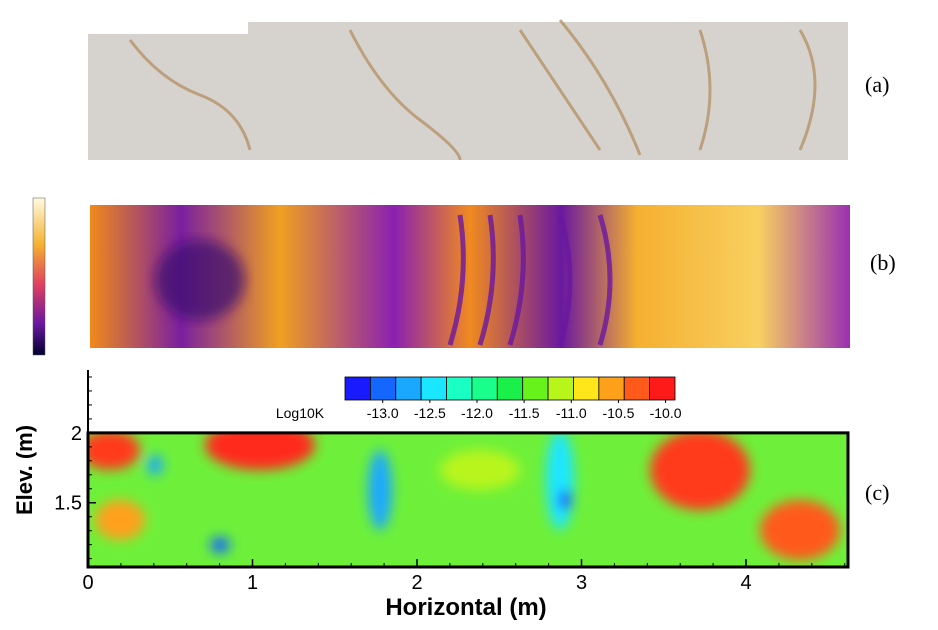  What do you see at coordinates (883, 262) in the screenshot?
I see `panel-label: (b)` at bounding box center [883, 262].